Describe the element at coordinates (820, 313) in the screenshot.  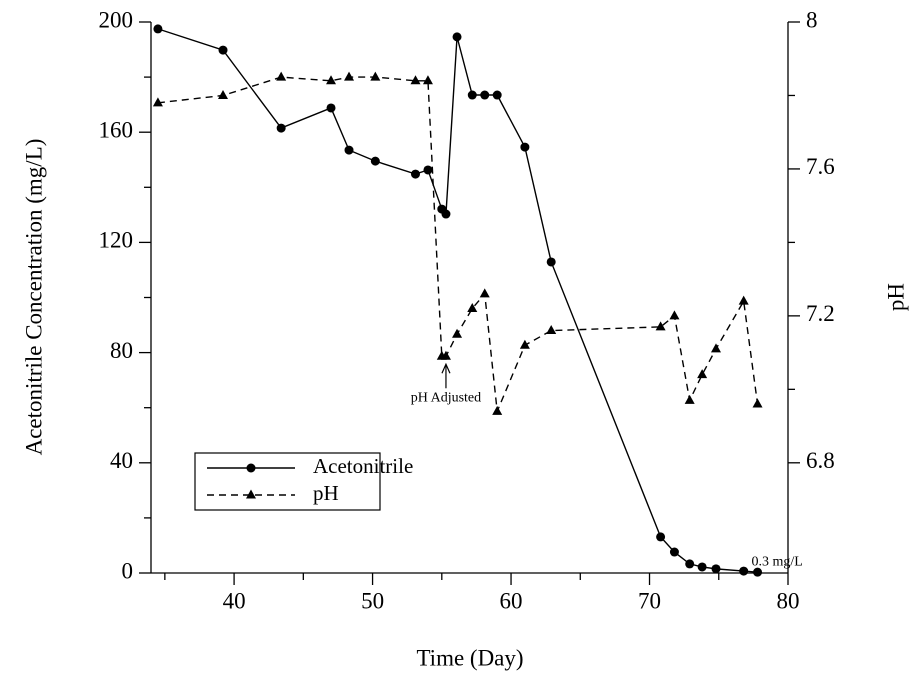
I see `y2-tick-label: 7.2` at that location.